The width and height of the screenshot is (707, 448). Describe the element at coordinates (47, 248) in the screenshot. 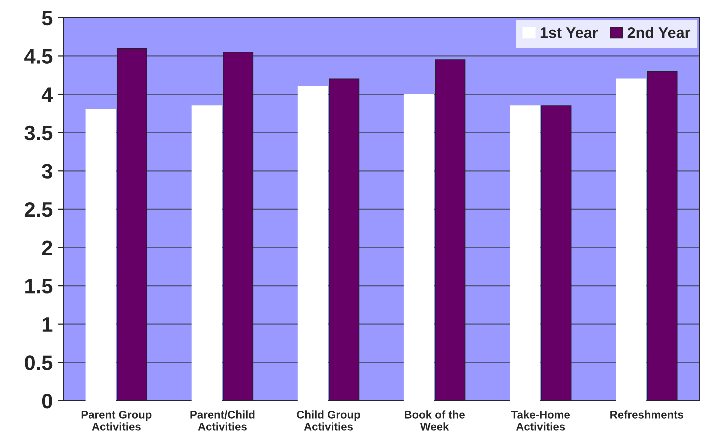

I see `y-tick-label: 2` at that location.